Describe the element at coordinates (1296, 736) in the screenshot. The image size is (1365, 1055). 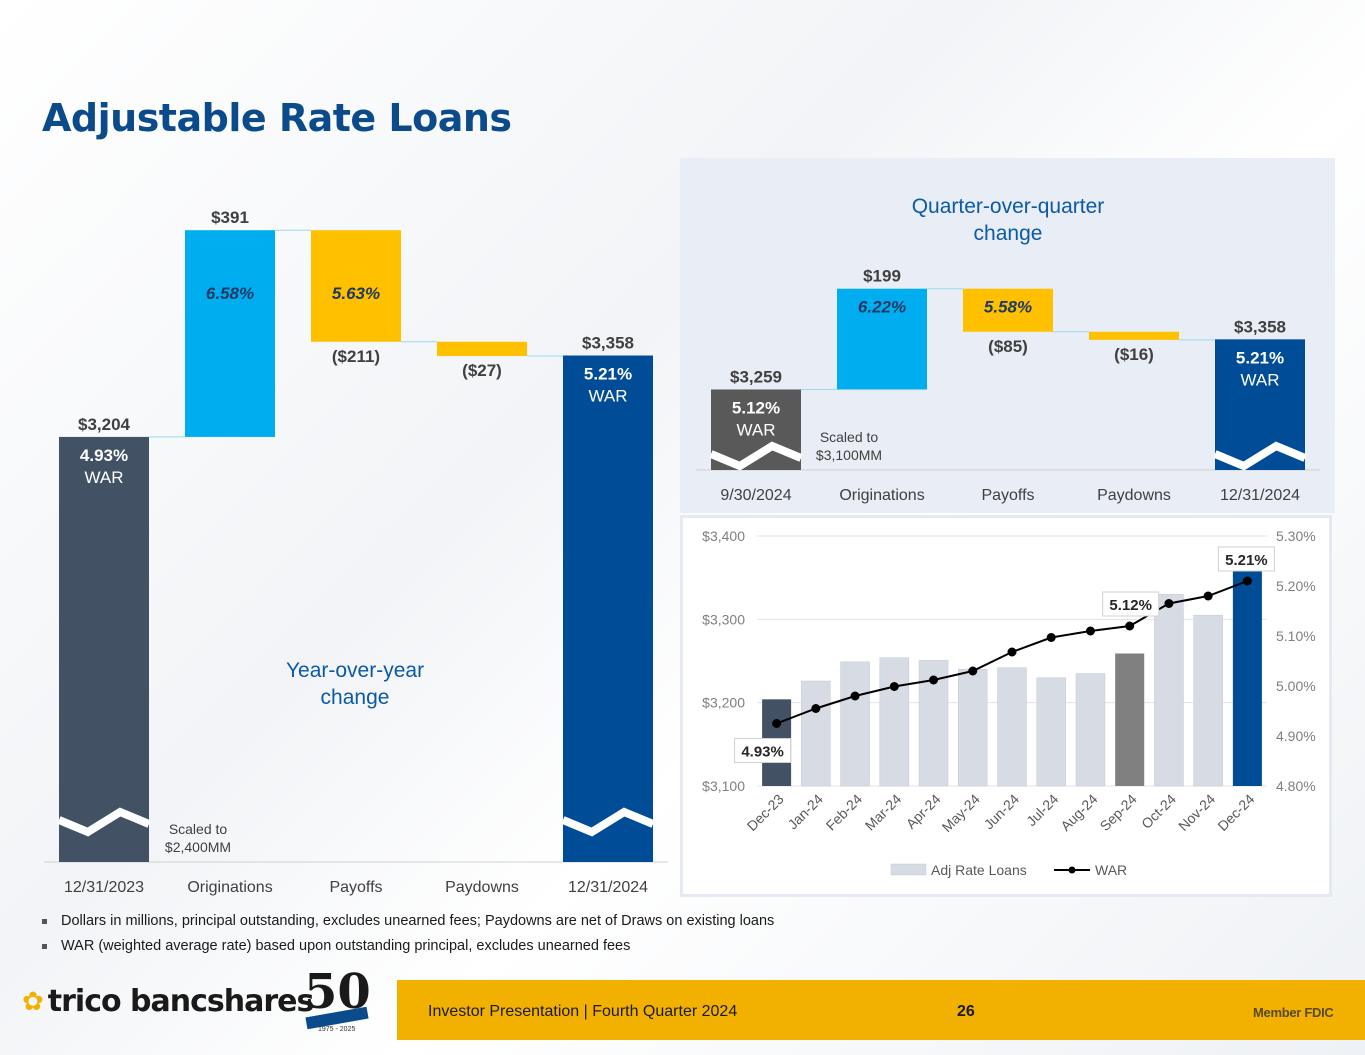
I see `y2-tick-label: 4.90%` at that location.